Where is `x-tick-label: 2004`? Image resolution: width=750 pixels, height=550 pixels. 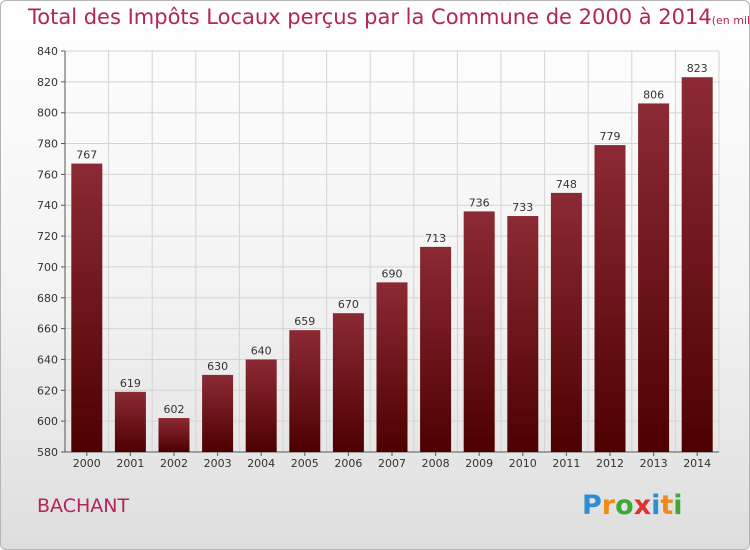
x-tick-label: 2004 is located at coordinates (261, 463).